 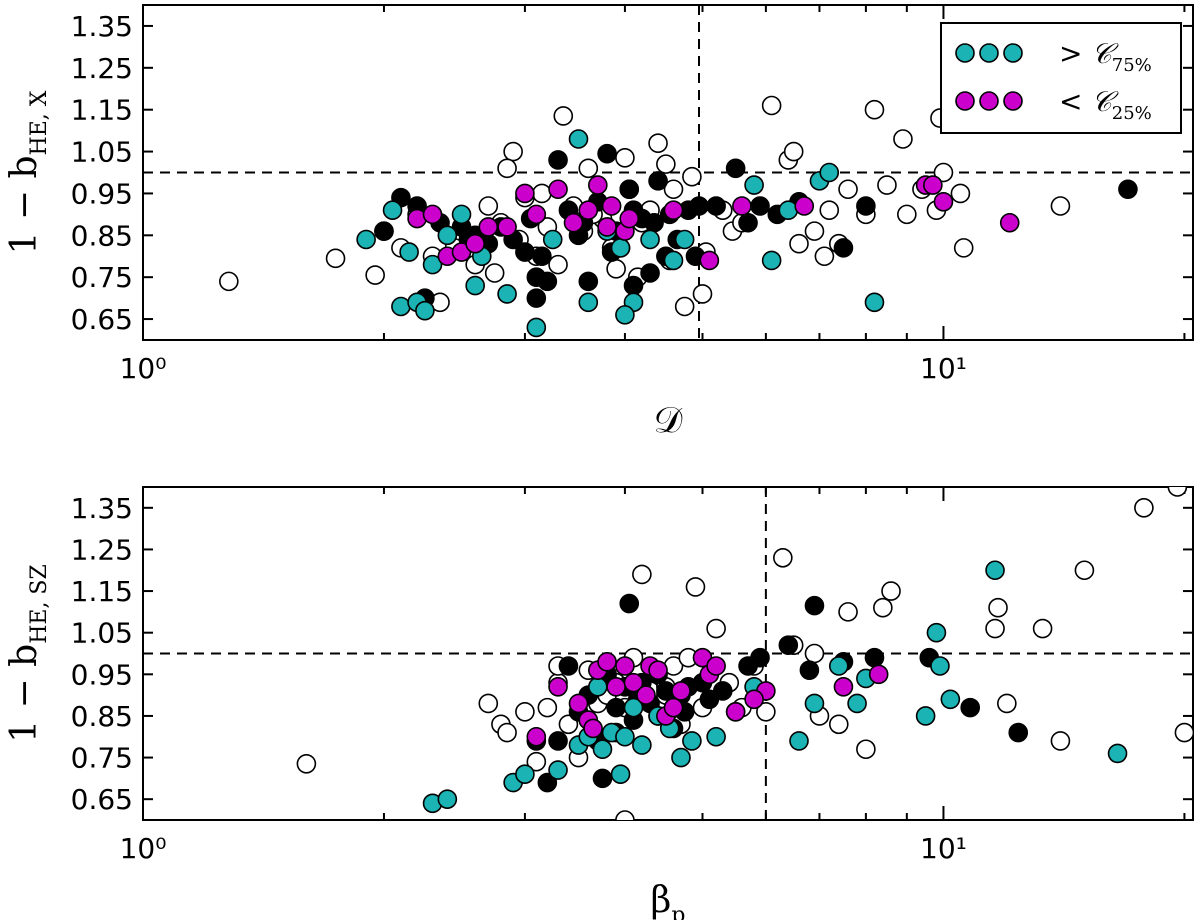 What do you see at coordinates (143, 848) in the screenshot?
I see `x-tick-label: 10⁰` at bounding box center [143, 848].